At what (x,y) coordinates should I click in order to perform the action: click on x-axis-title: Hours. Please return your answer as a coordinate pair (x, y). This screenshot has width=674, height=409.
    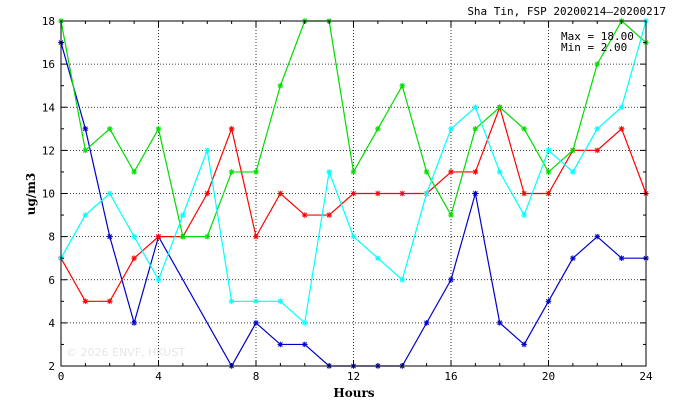
    Looking at the image, I should click on (353, 393).